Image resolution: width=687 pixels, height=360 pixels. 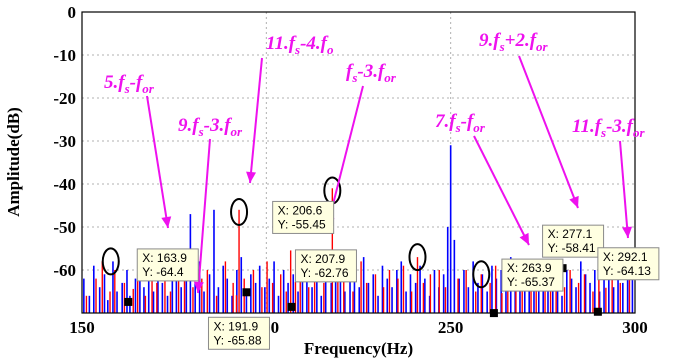 I want to click on x-tick-label: 250, so click(x=451, y=327).